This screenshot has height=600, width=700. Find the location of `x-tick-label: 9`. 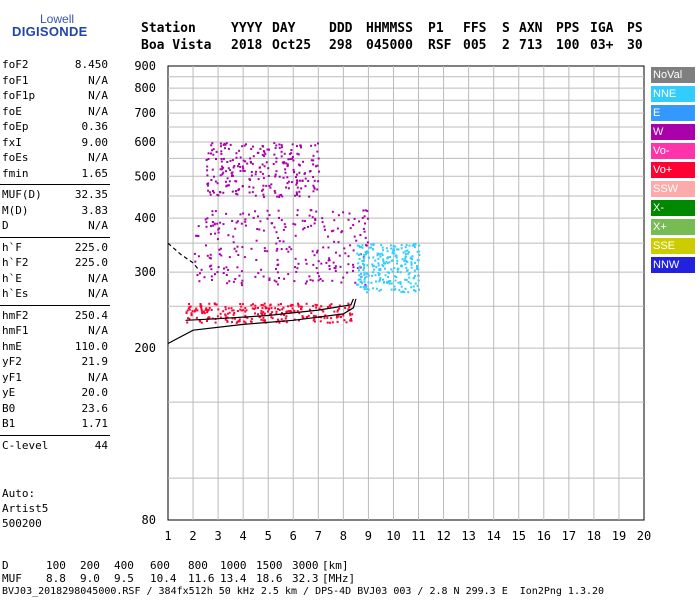

x-tick-label: 9 is located at coordinates (368, 536).